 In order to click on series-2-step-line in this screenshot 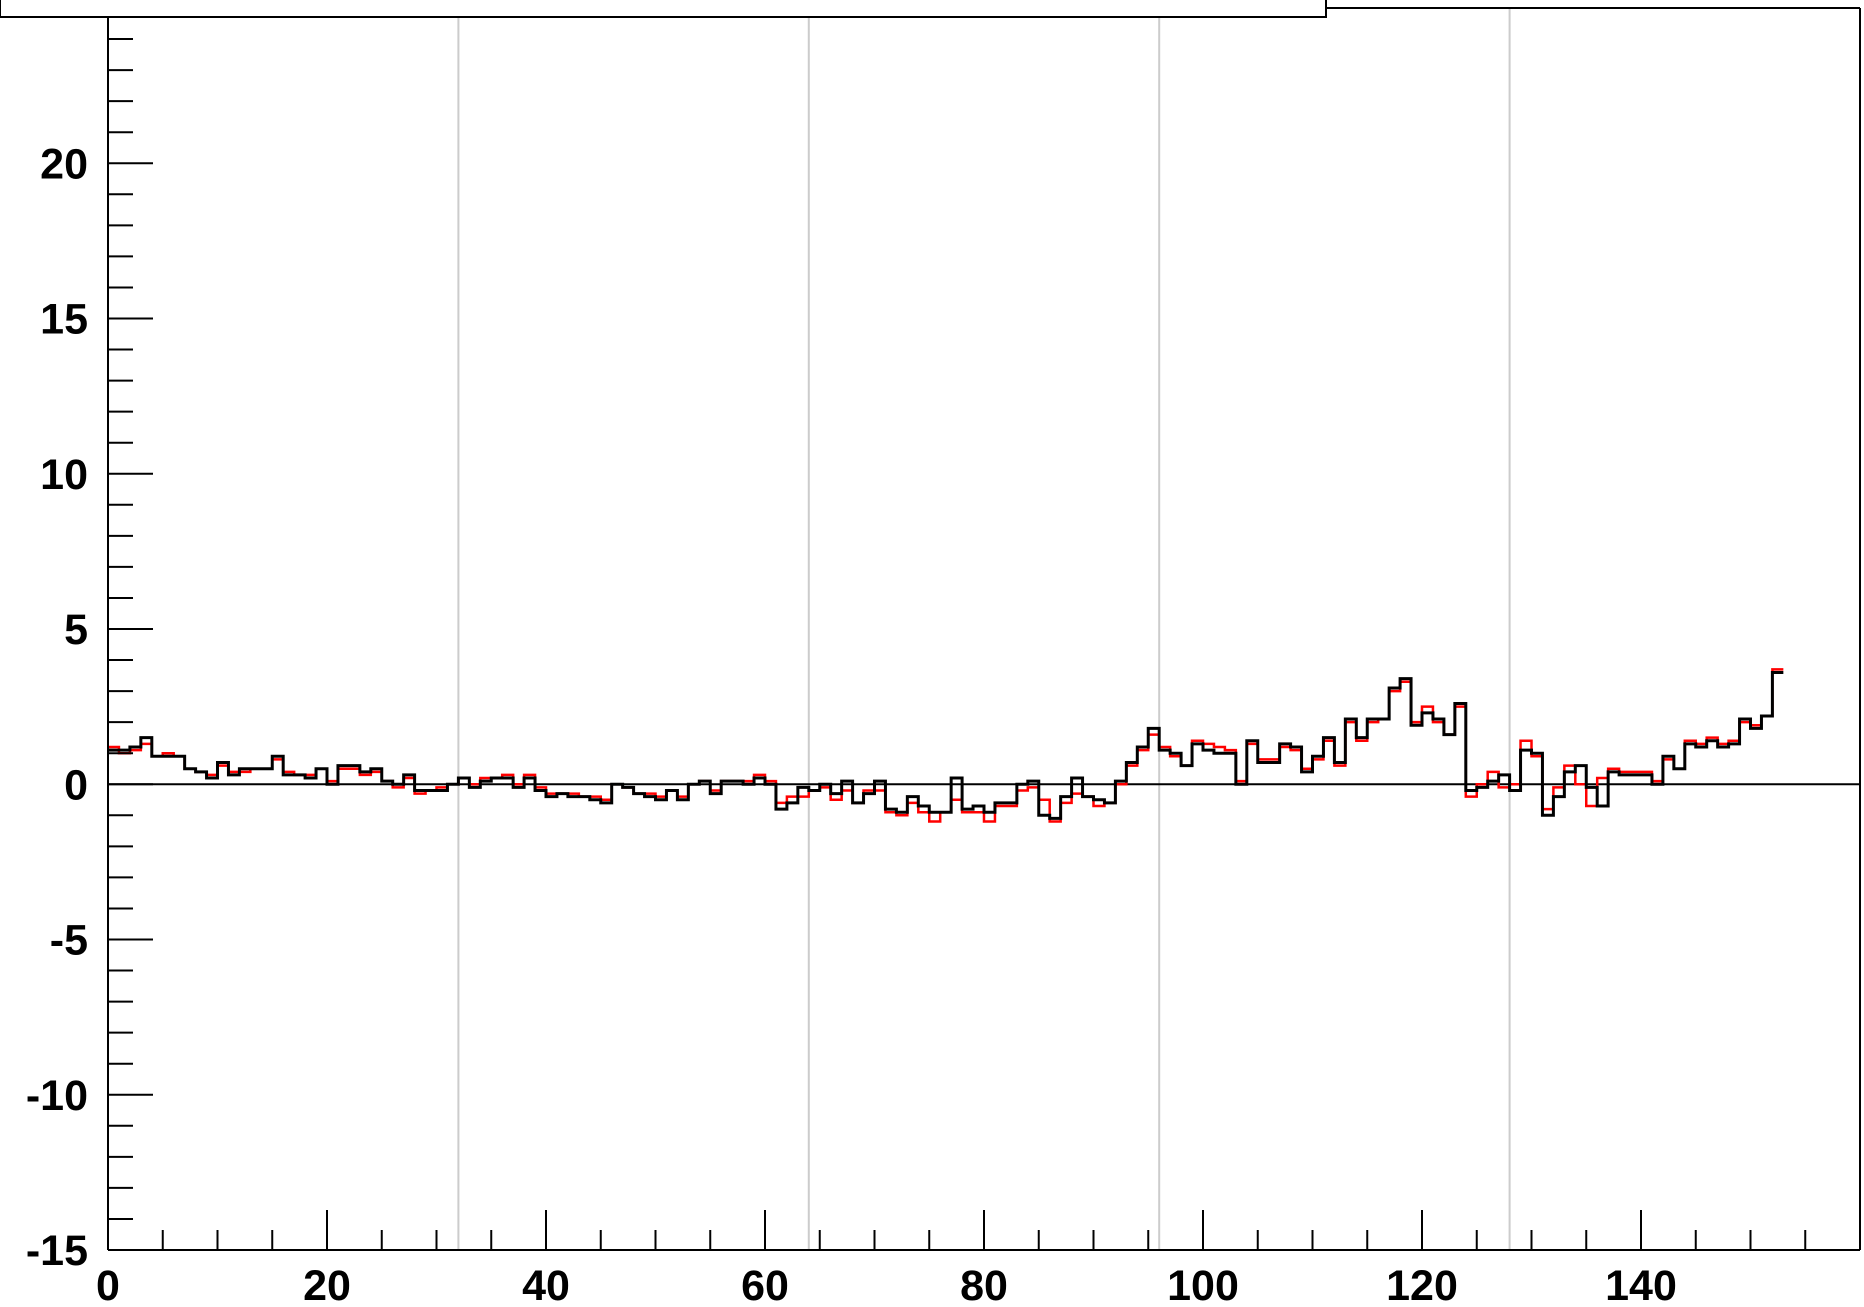, I will do `click(946, 745)`.